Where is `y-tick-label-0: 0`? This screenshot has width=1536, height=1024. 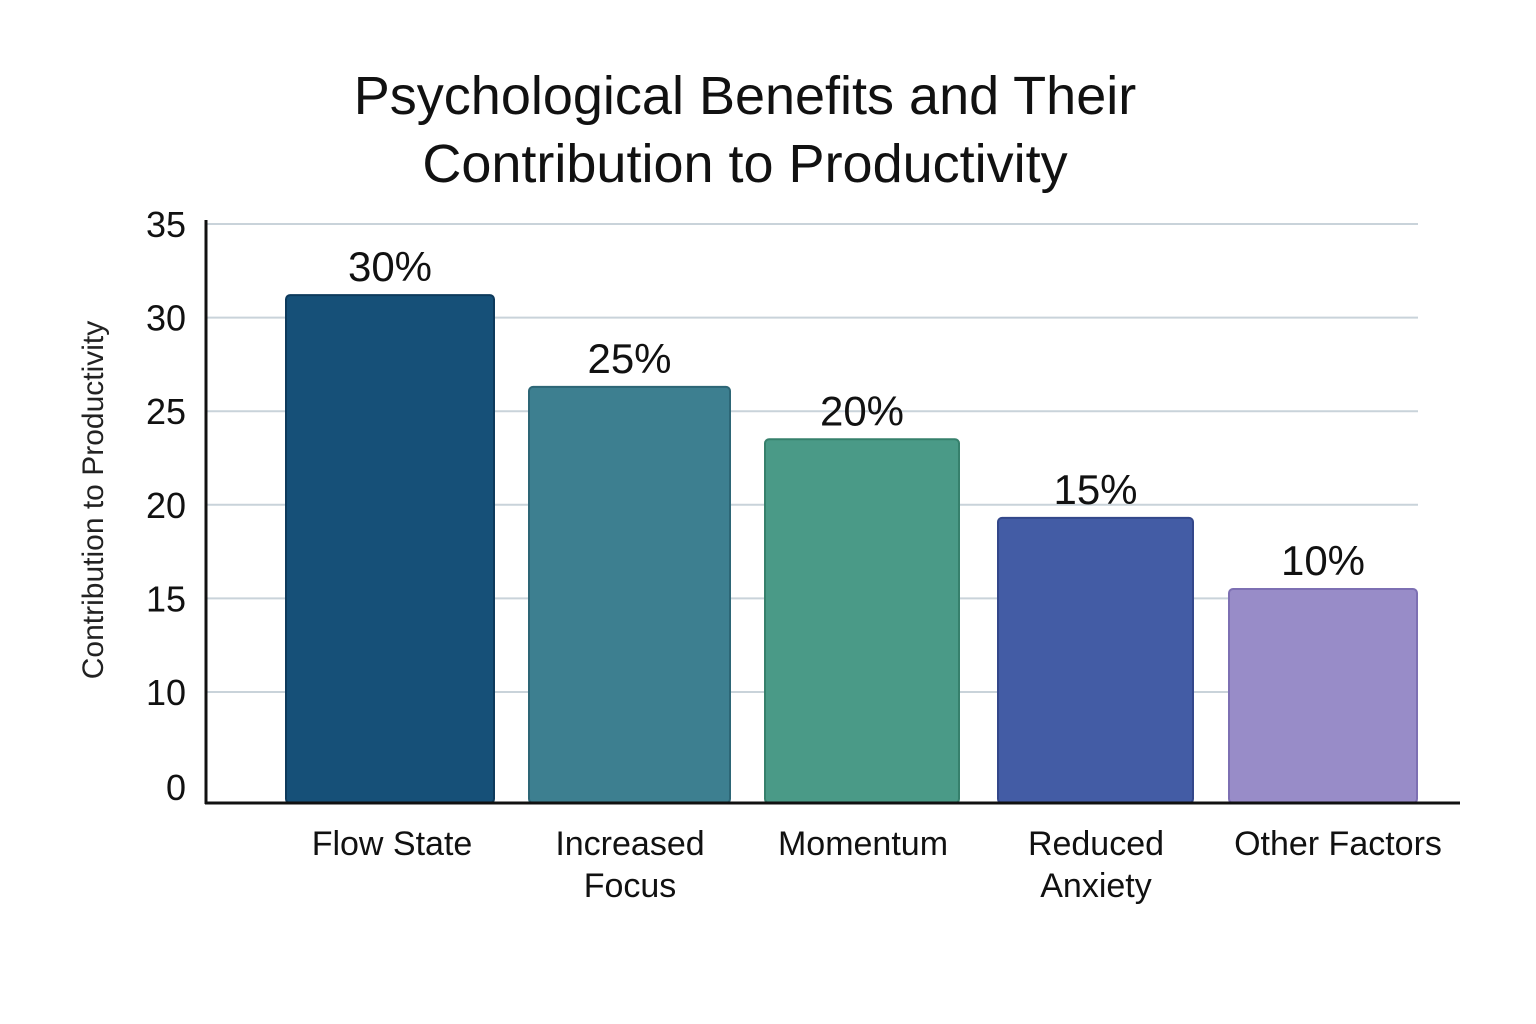
y-tick-label-0: 0 is located at coordinates (176, 787).